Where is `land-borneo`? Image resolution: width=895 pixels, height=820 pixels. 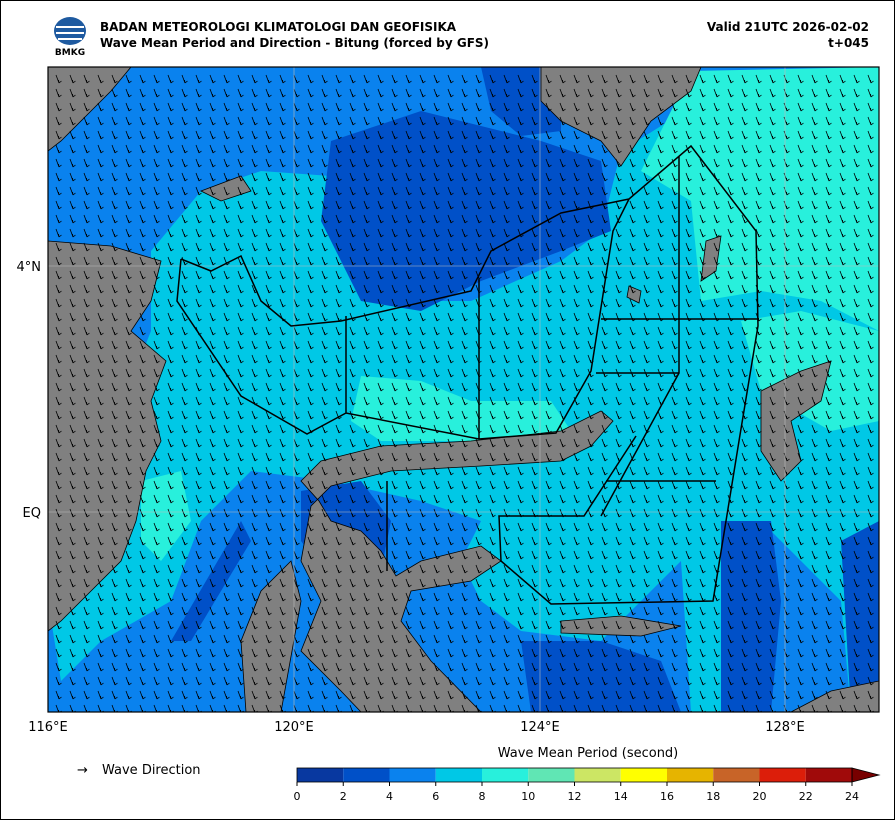 land-borneo is located at coordinates (107, 436).